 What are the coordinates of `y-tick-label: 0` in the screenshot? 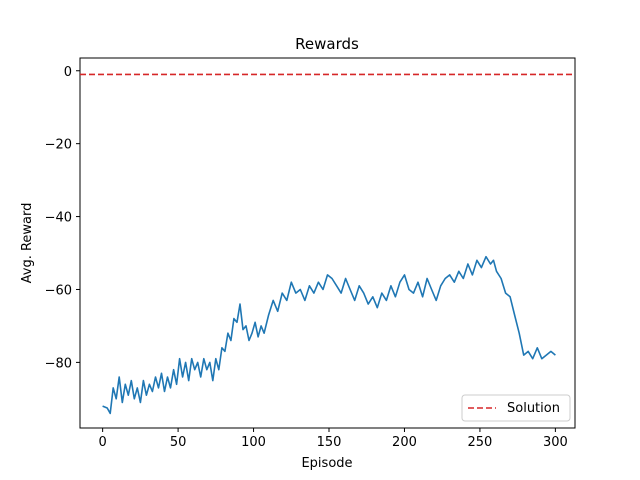 It's located at (68, 72).